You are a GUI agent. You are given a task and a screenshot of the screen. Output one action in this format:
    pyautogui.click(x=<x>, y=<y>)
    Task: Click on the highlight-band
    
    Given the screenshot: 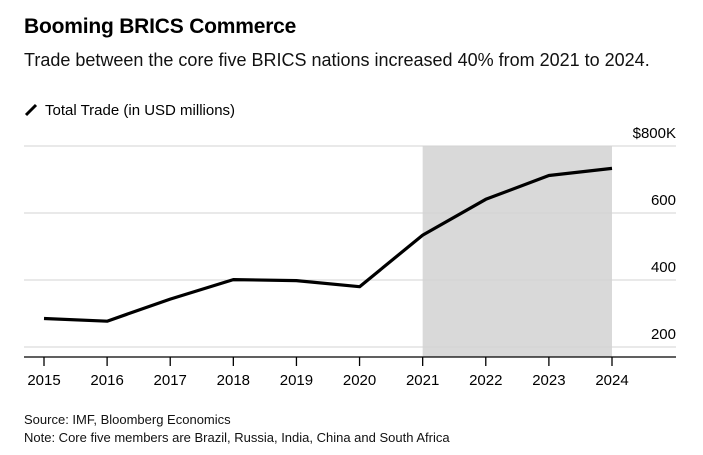 What is the action you would take?
    pyautogui.click(x=517, y=251)
    